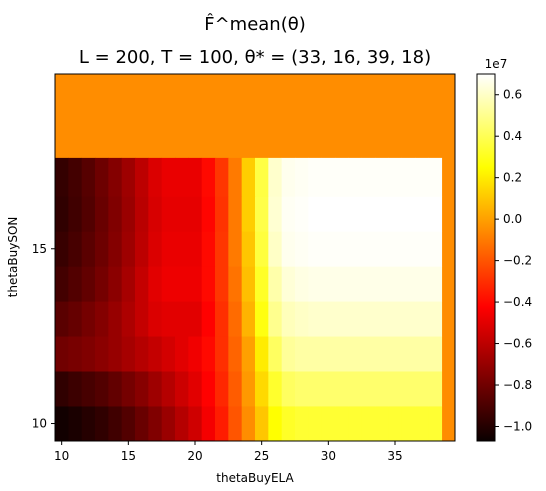  Describe the element at coordinates (255, 478) in the screenshot. I see `x-axis-label: thetaBuyELA` at that location.